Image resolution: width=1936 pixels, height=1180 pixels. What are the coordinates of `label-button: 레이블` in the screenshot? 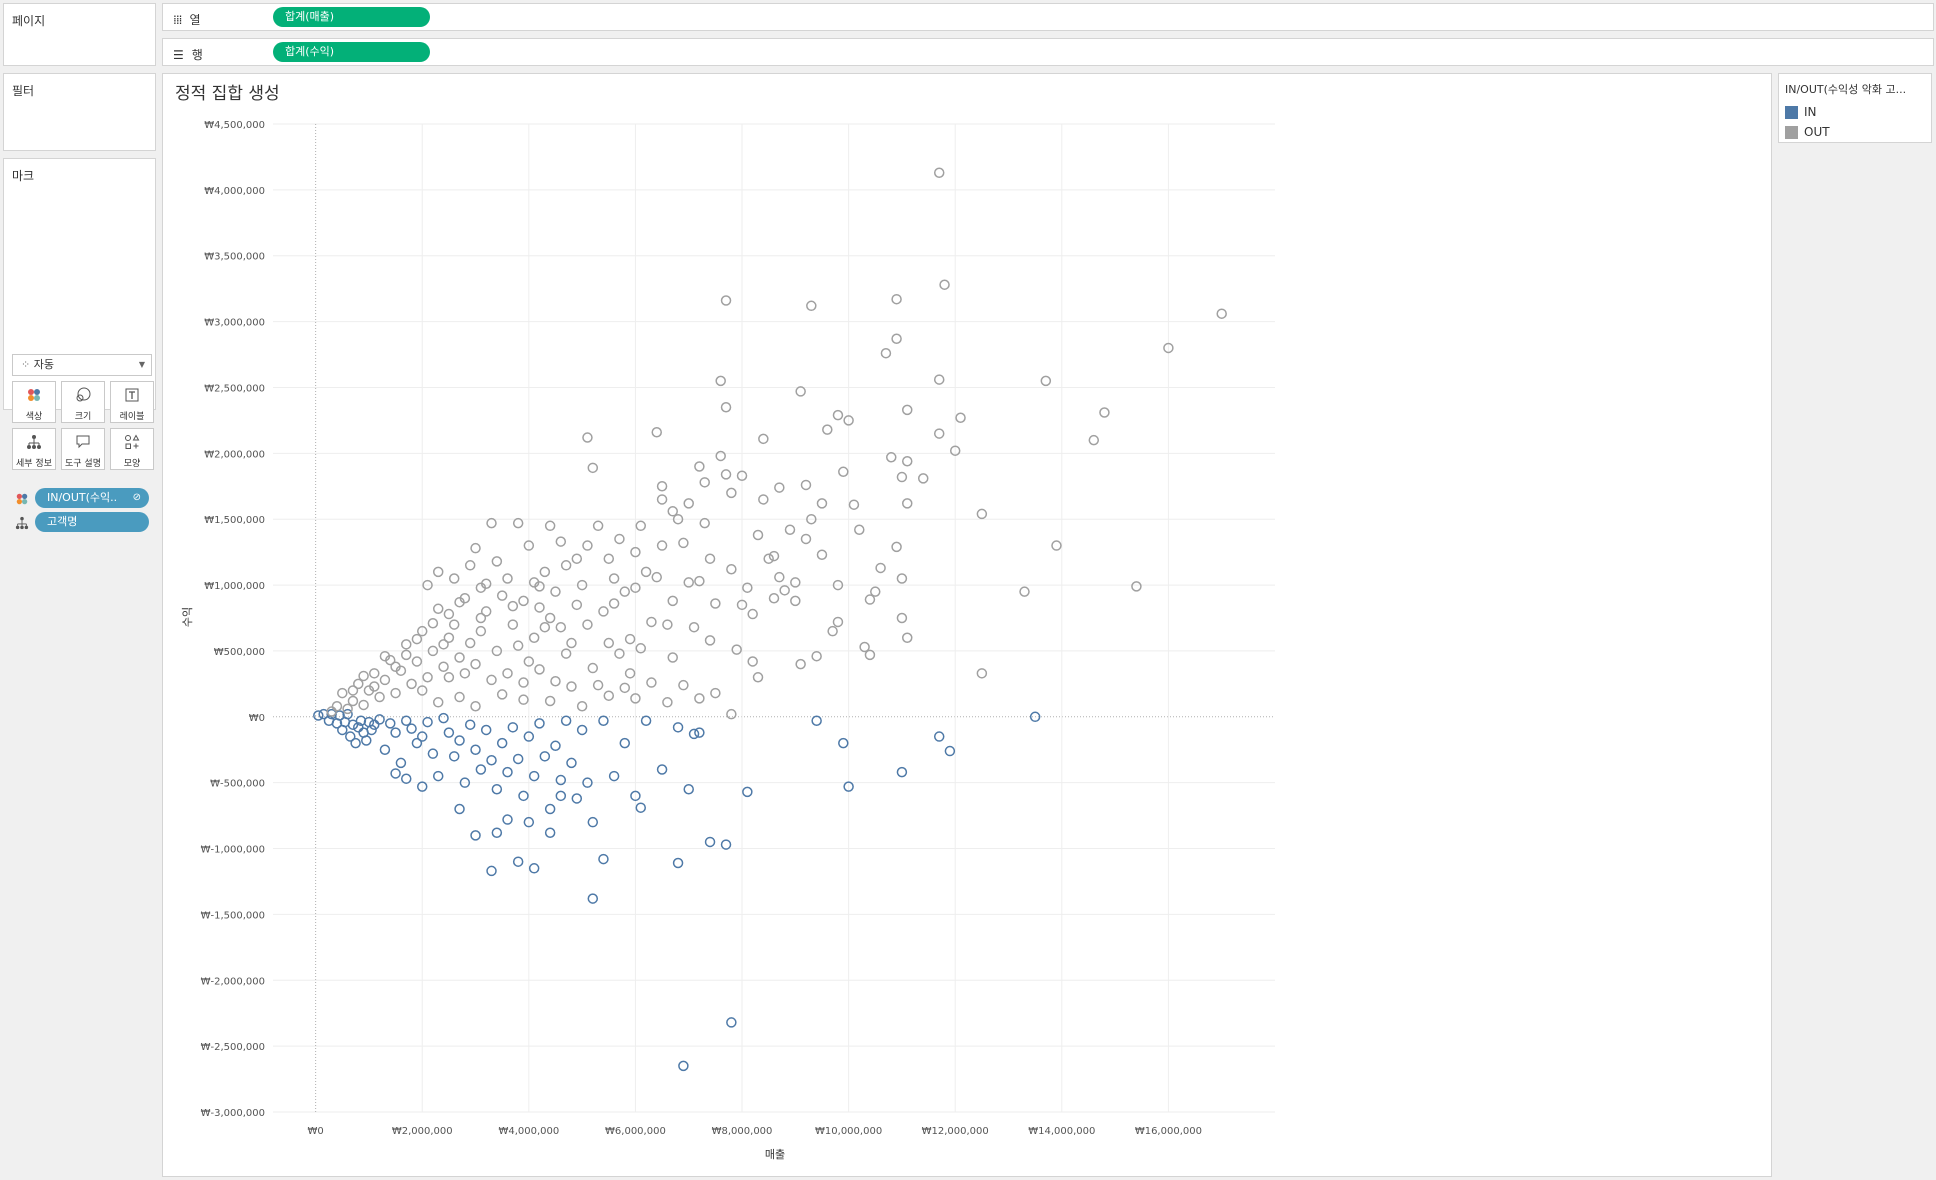 It's located at (132, 402).